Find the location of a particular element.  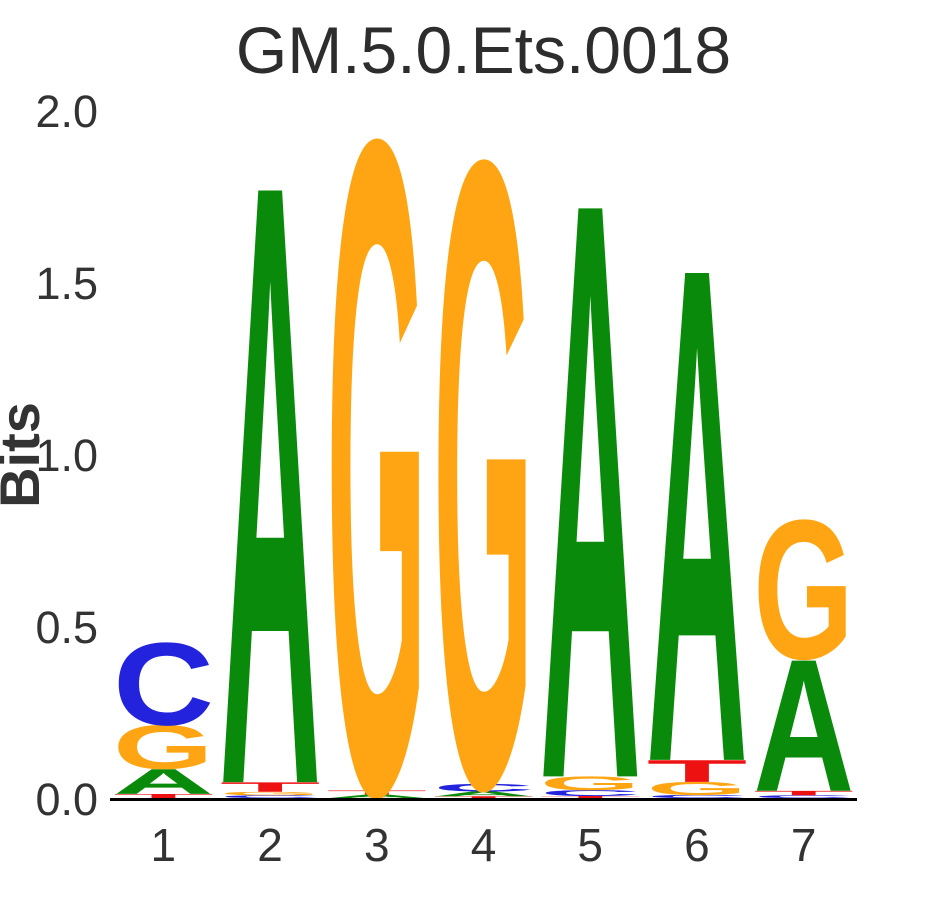

chart-title: GM.5.0.Ets.0018 is located at coordinates (483, 50).